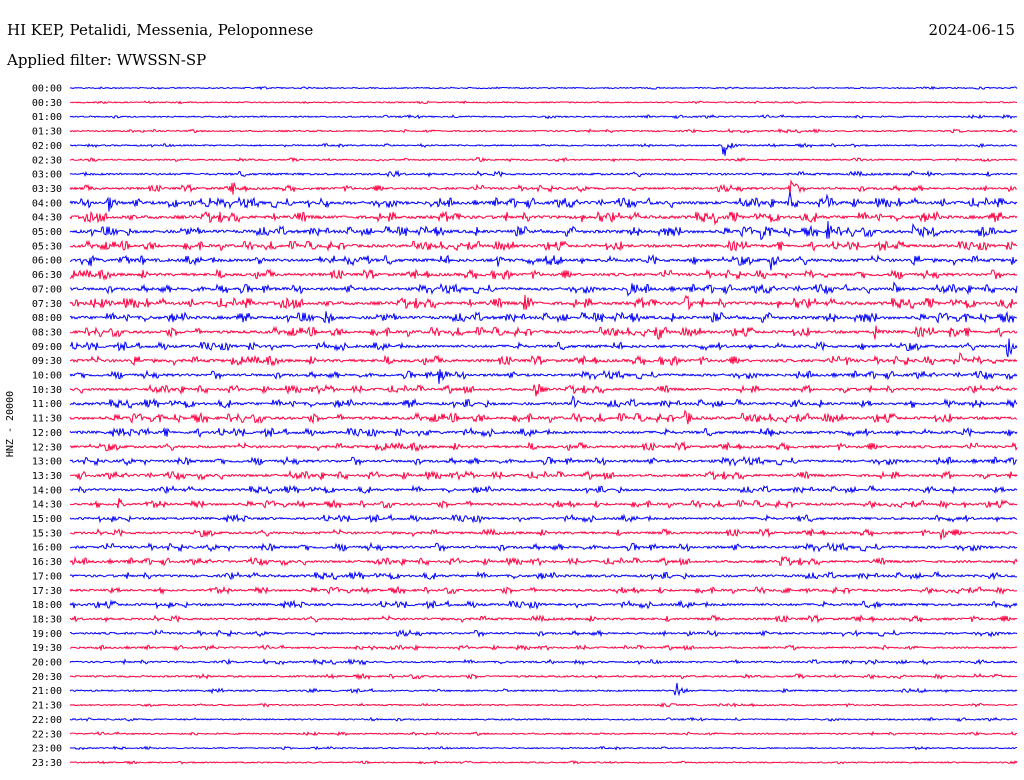 The image size is (1024, 780). What do you see at coordinates (107, 60) in the screenshot?
I see `filter-label: Applied filter: WWSSN-SP` at bounding box center [107, 60].